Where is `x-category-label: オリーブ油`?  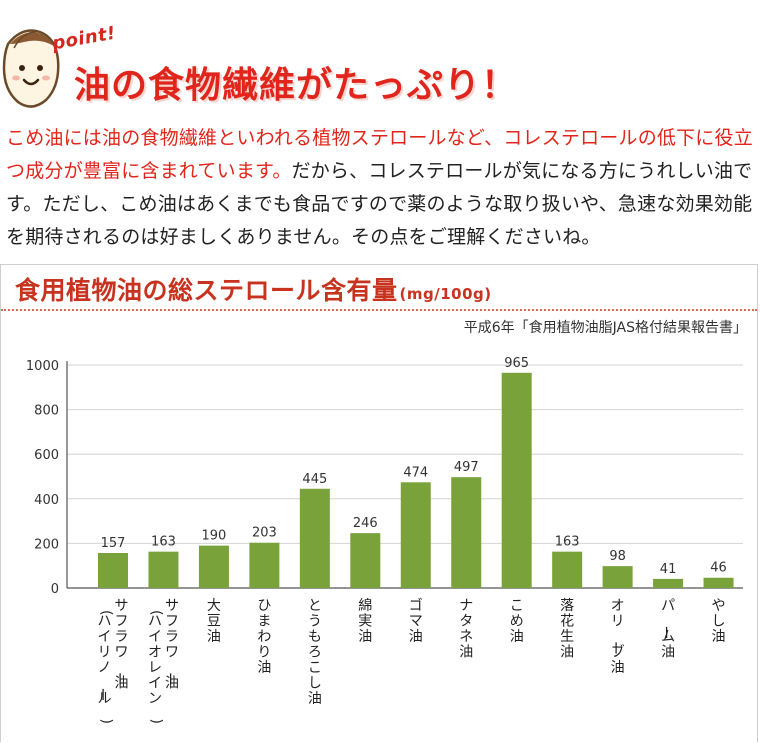 x-category-label: オリーブ油 is located at coordinates (616, 637).